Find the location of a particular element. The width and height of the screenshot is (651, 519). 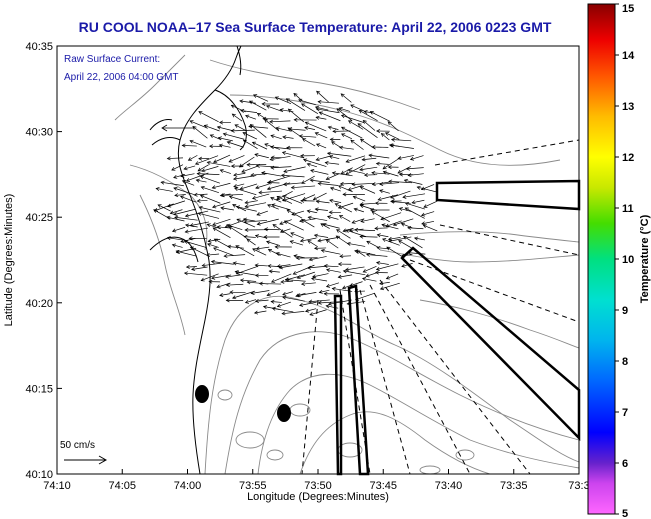

coastline-segment is located at coordinates (230, 120).